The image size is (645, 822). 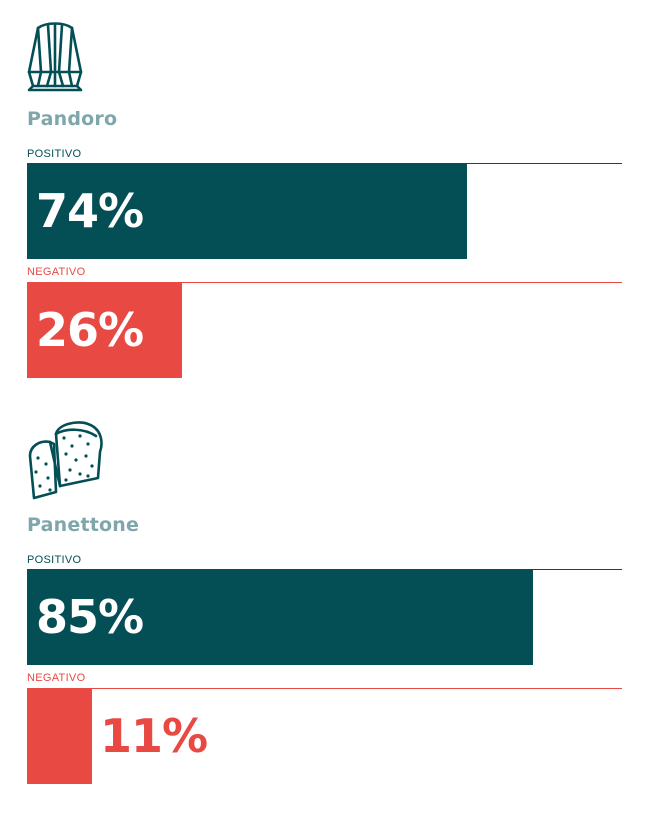 What do you see at coordinates (154, 736) in the screenshot?
I see `data-label-negative: 11%` at bounding box center [154, 736].